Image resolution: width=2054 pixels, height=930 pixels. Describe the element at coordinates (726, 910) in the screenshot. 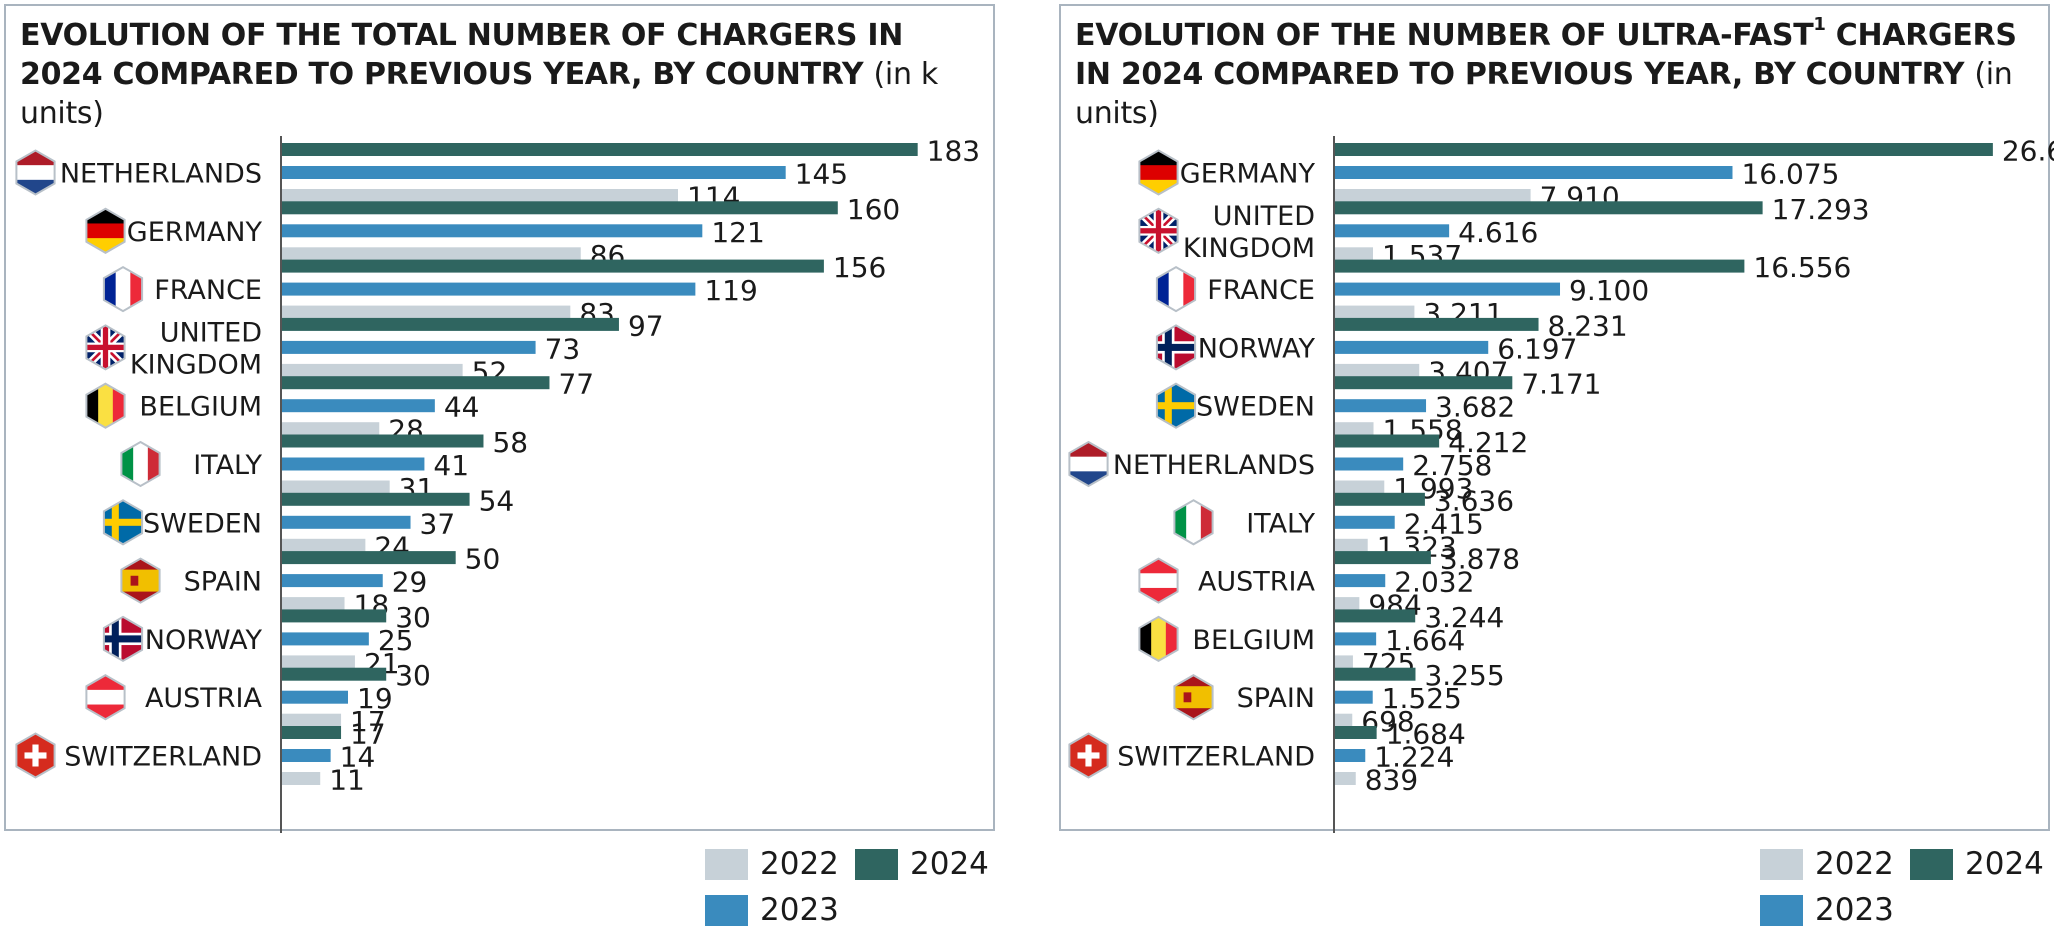

I see `legend-swatch-2023` at that location.